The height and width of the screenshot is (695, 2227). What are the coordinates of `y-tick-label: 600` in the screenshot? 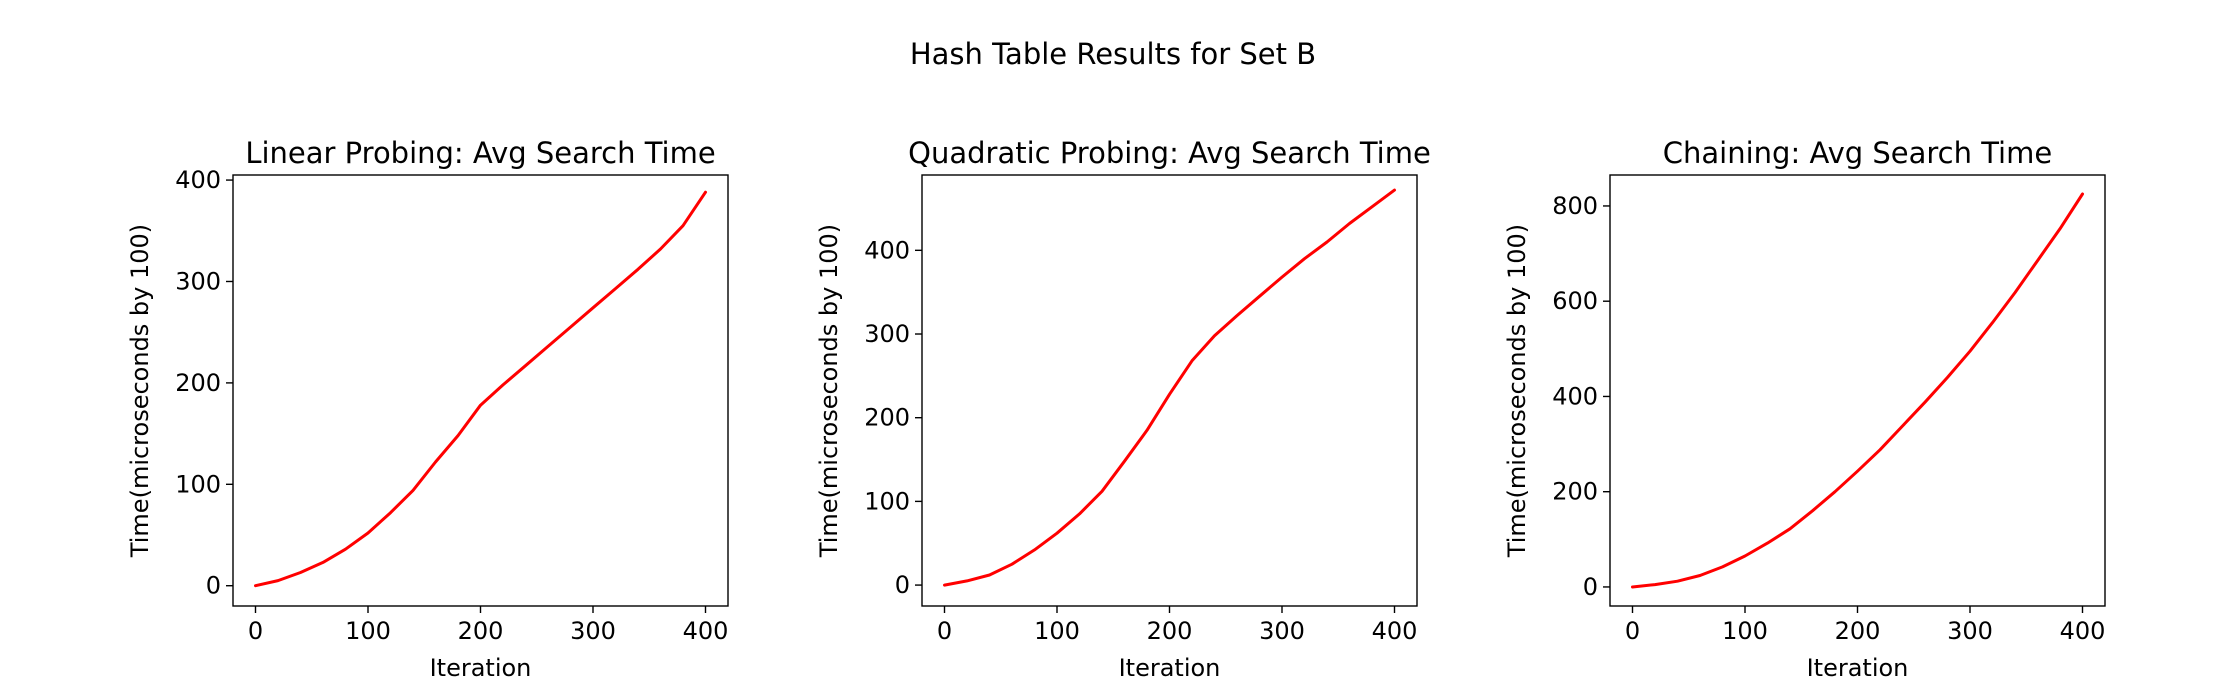 It's located at (1575, 301).